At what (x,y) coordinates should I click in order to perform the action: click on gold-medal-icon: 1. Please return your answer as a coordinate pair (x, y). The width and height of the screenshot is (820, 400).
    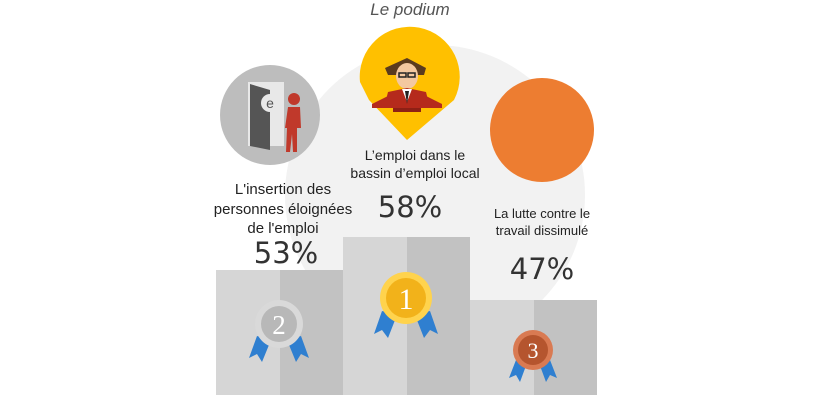
    Looking at the image, I should click on (406, 305).